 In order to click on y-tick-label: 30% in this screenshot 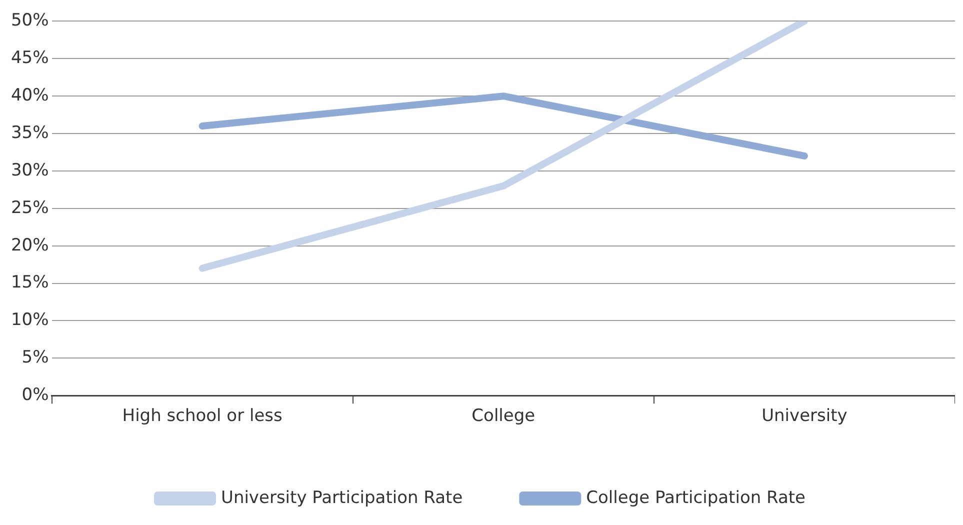, I will do `click(29, 170)`.